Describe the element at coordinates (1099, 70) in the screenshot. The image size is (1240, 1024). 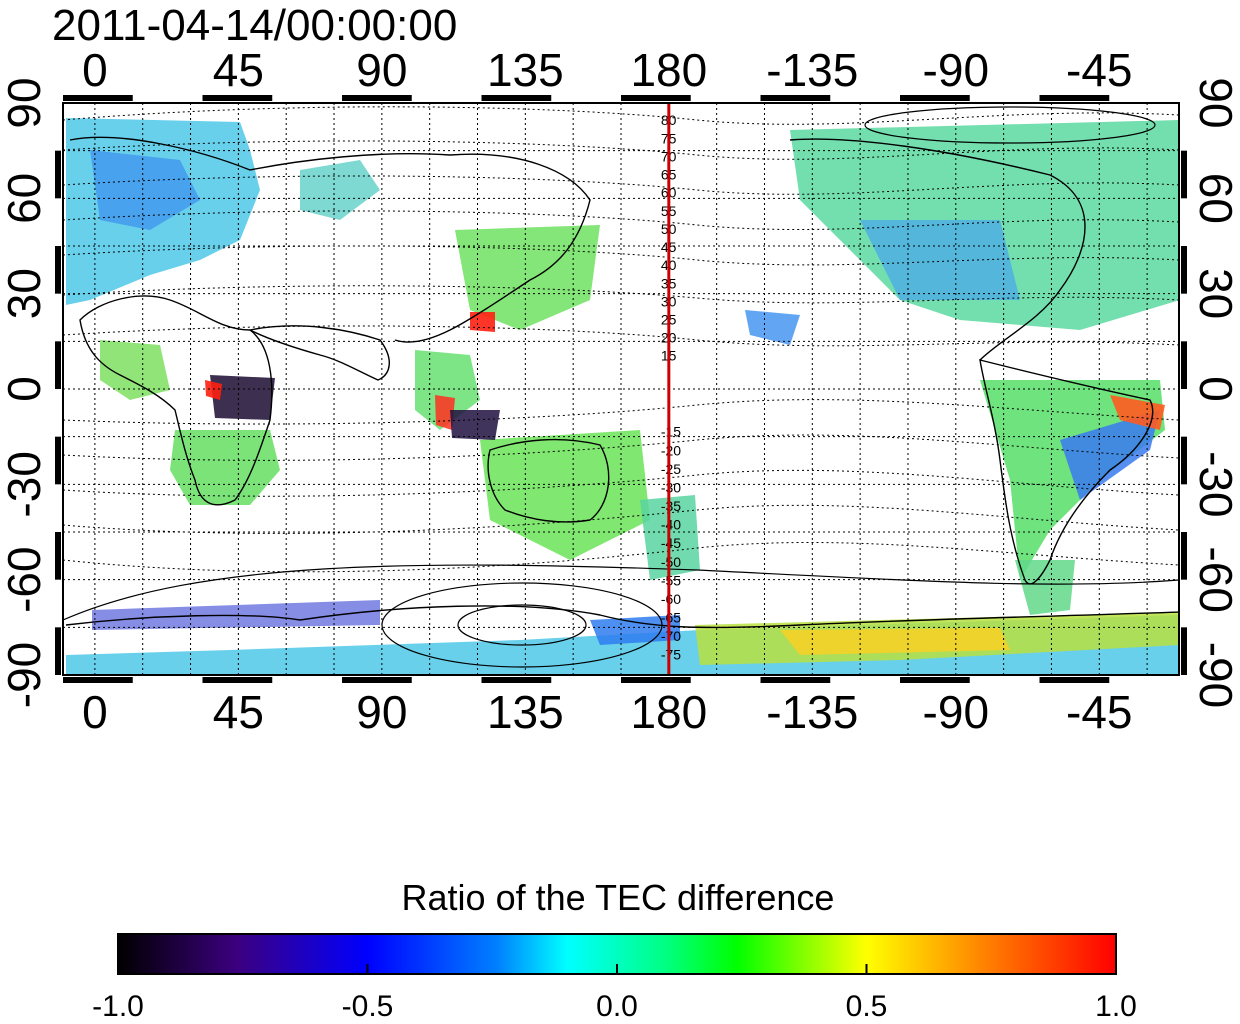
I see `lon-tick-top: -45` at that location.